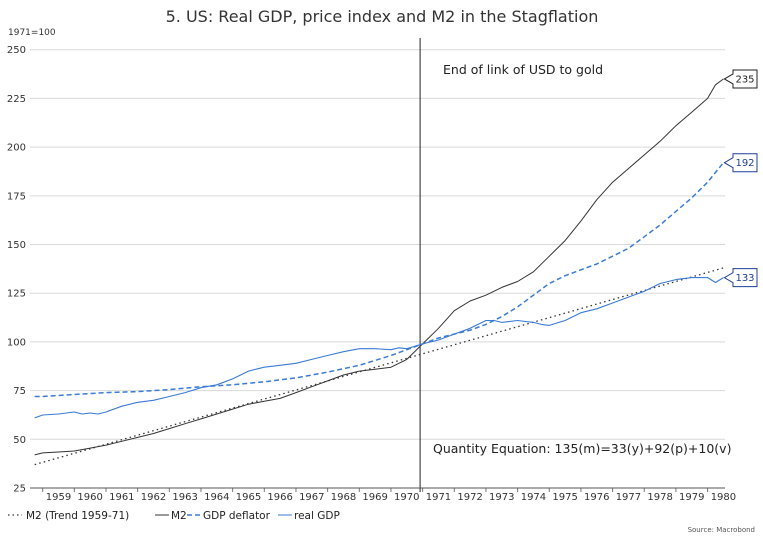 This screenshot has width=763, height=540. I want to click on x-tick-label: 1961, so click(121, 497).